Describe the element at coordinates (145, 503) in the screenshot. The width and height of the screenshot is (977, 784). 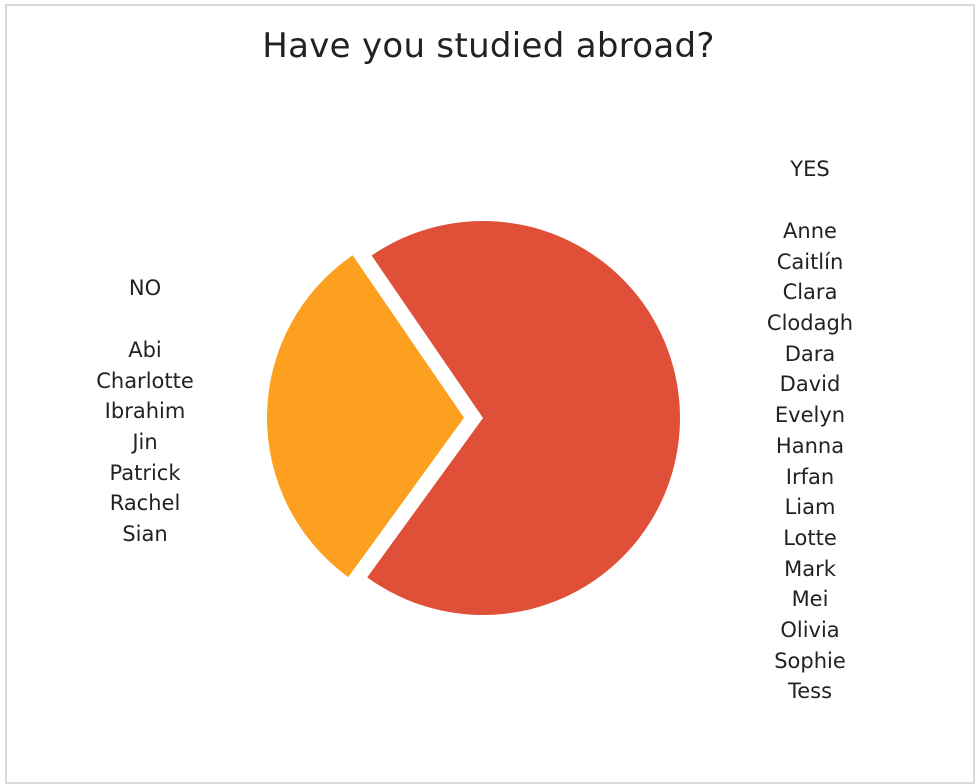
I see `no-name-item: Rachel` at that location.